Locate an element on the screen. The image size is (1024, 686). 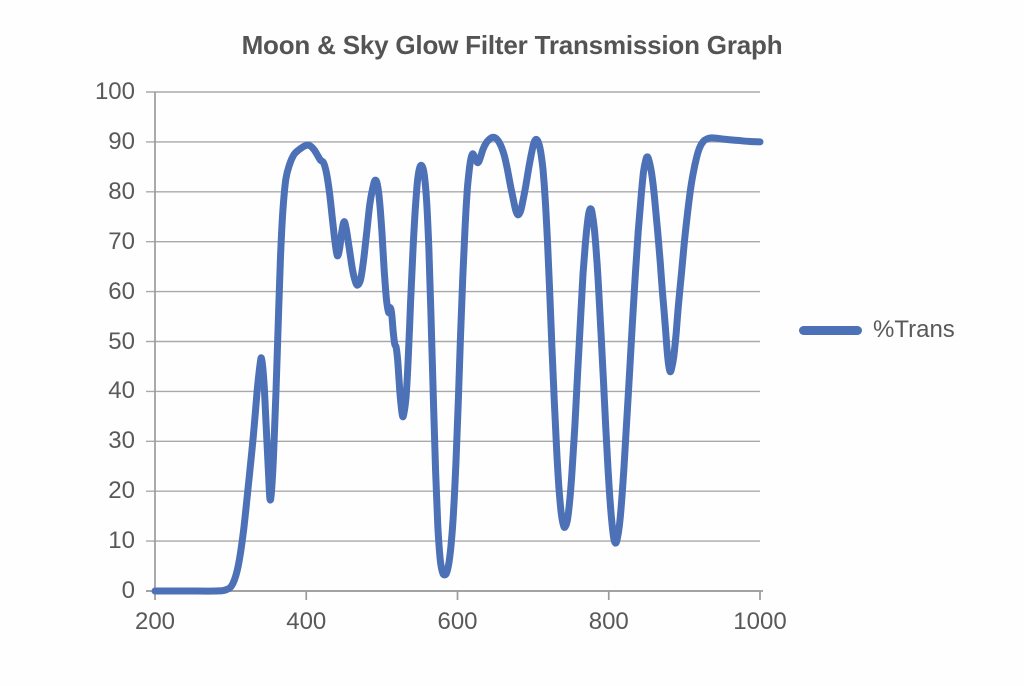
y-tick-label-0: 0 is located at coordinates (128, 590).